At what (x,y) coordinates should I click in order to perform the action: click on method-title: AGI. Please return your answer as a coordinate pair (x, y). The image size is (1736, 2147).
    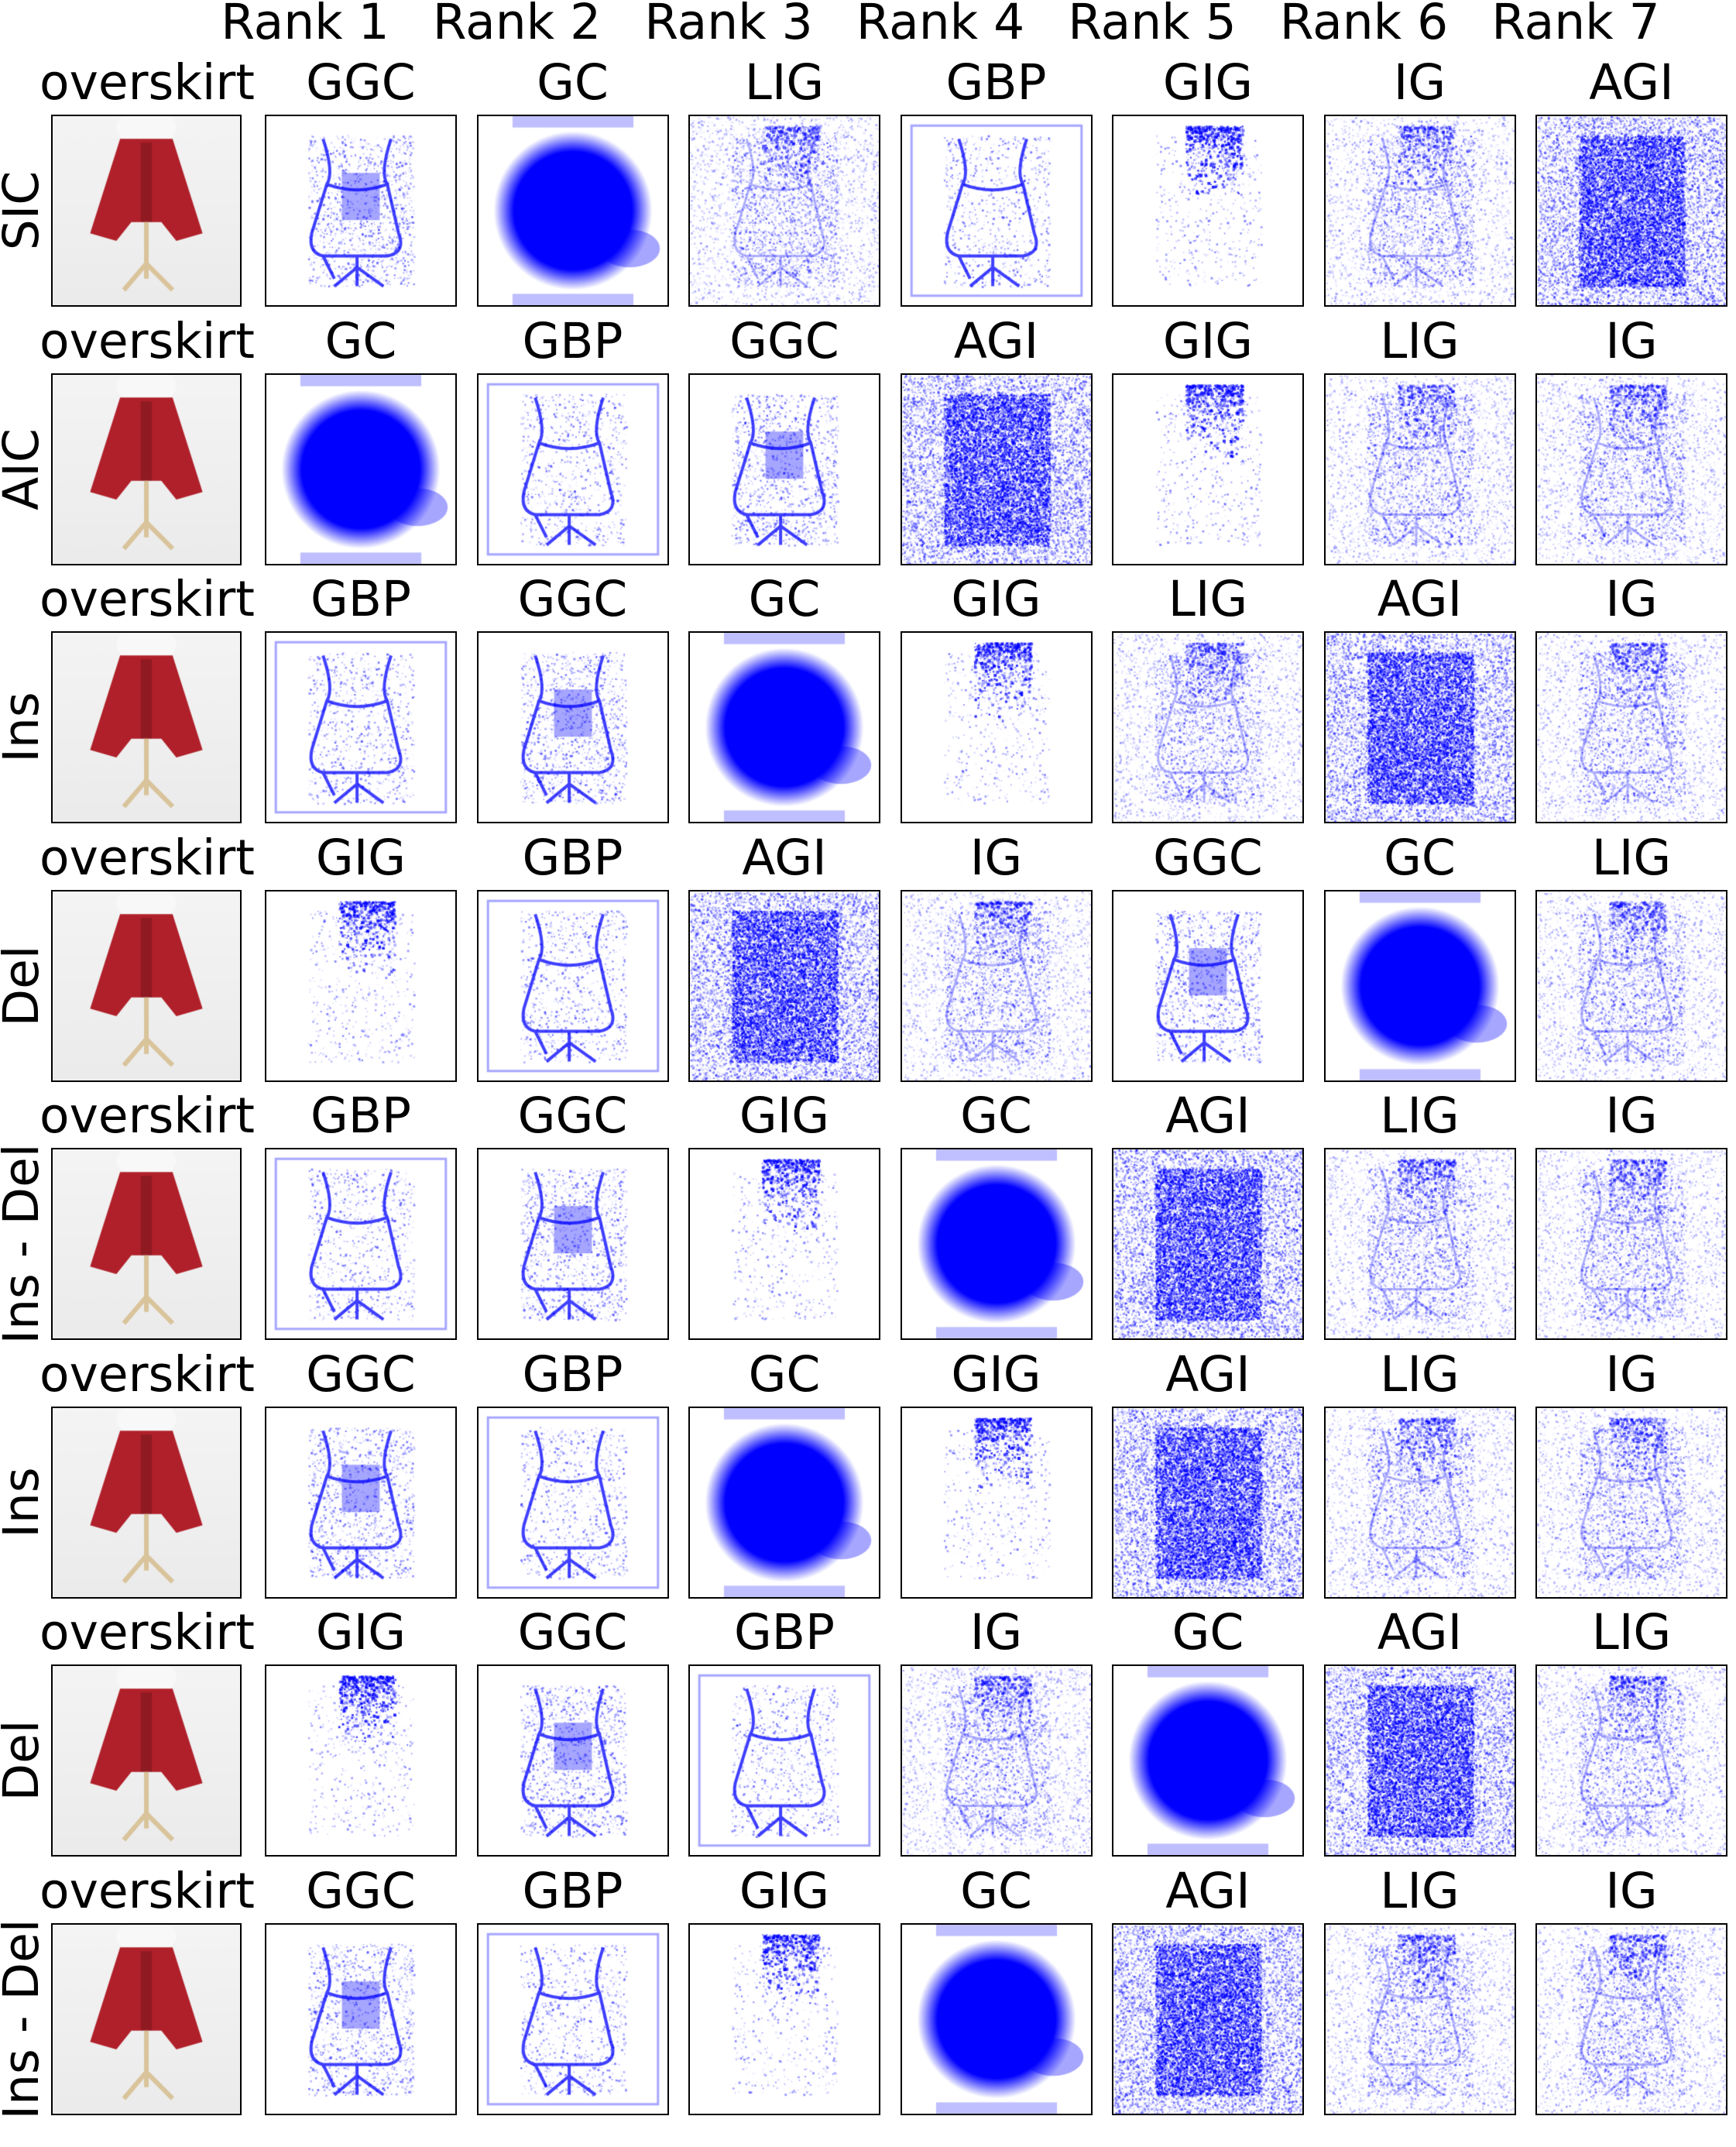
    Looking at the image, I should click on (1208, 1374).